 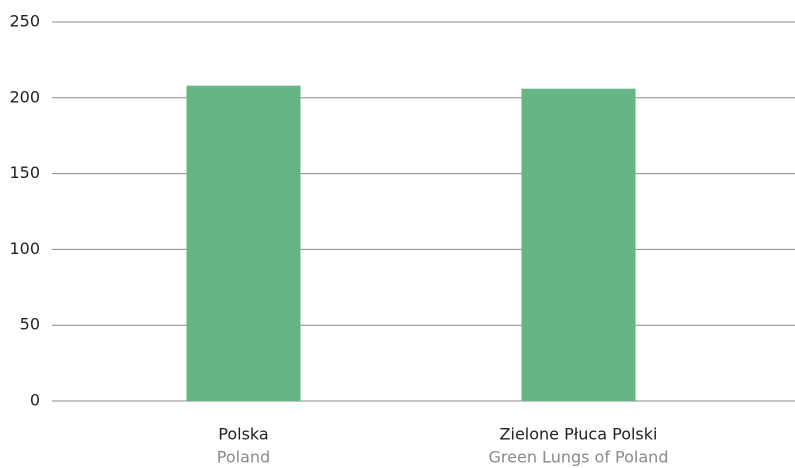 I want to click on y-tick-label: 100, so click(x=24, y=248).